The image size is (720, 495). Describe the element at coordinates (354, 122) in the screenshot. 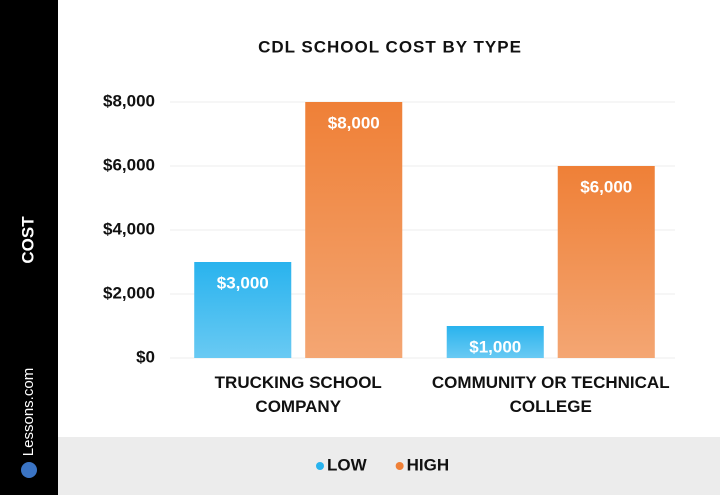

I see `value-label: $8,000` at that location.